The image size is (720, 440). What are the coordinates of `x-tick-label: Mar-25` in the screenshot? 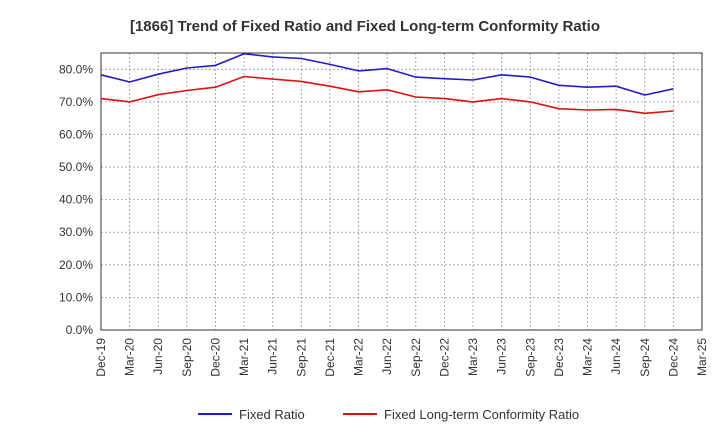 It's located at (702, 357).